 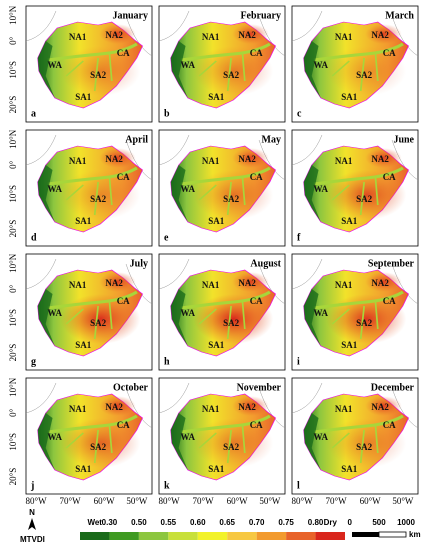 What do you see at coordinates (259, 387) in the screenshot?
I see `month-label: November` at bounding box center [259, 387].